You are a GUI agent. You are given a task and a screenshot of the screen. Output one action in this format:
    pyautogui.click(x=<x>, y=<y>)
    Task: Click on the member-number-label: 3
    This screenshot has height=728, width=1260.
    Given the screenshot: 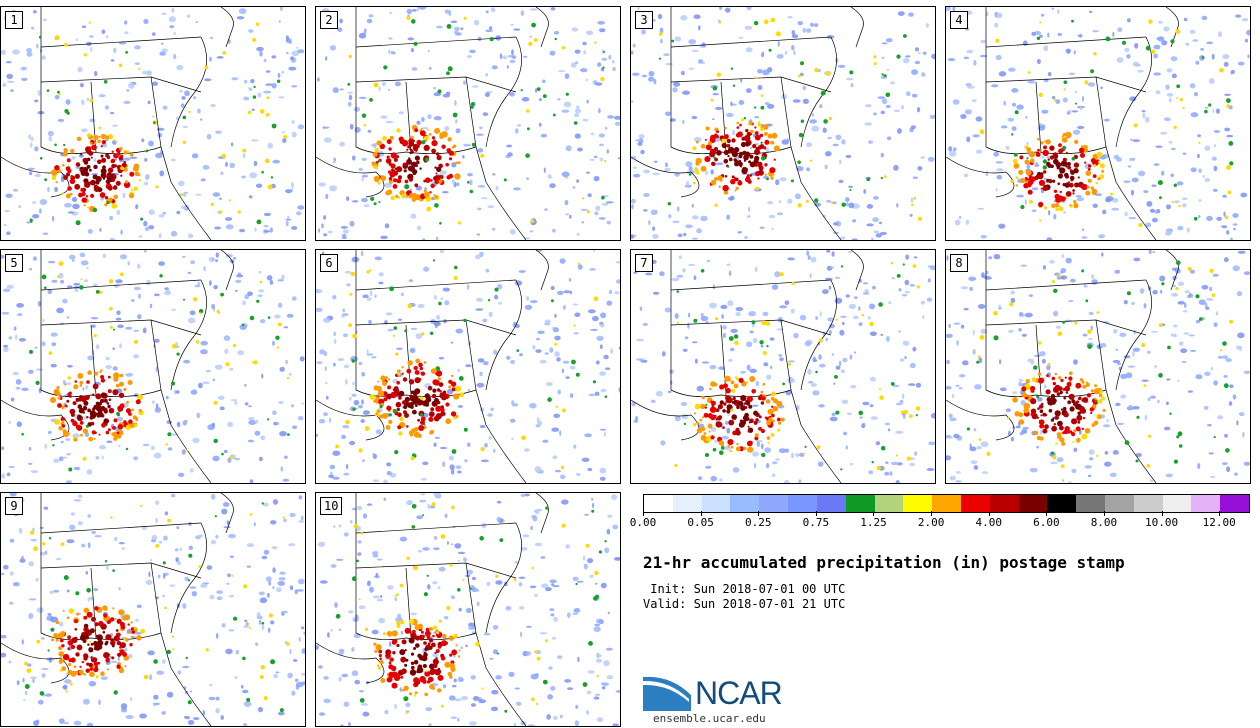 What is the action you would take?
    pyautogui.click(x=644, y=20)
    